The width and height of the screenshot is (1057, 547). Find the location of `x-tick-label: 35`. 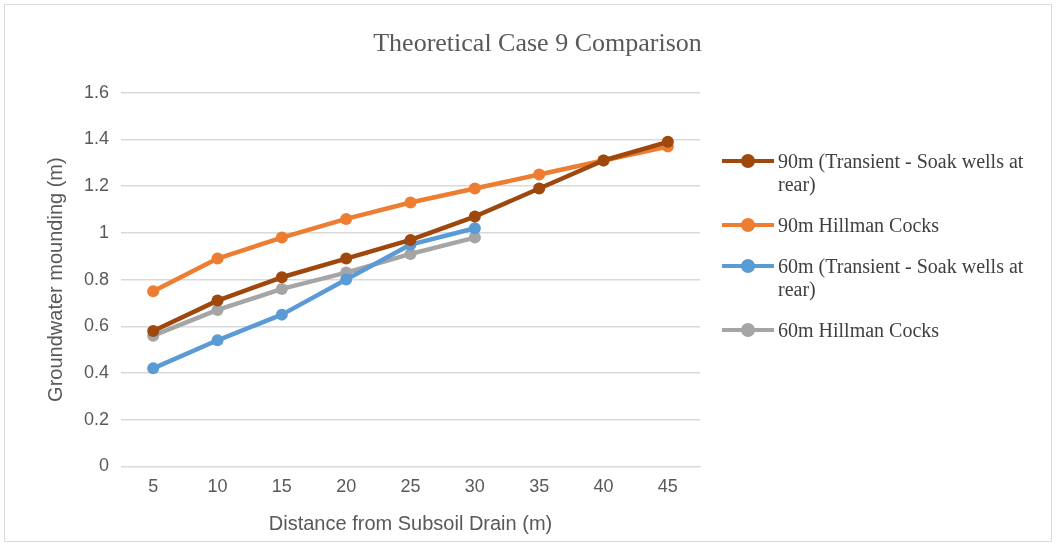

x-tick-label: 35 is located at coordinates (539, 486).